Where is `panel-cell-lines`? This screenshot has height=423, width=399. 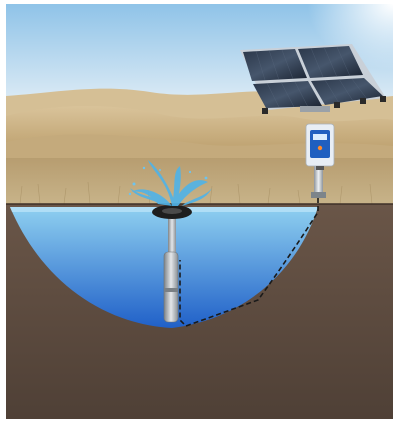 panel-cell-lines is located at coordinates (311, 77).